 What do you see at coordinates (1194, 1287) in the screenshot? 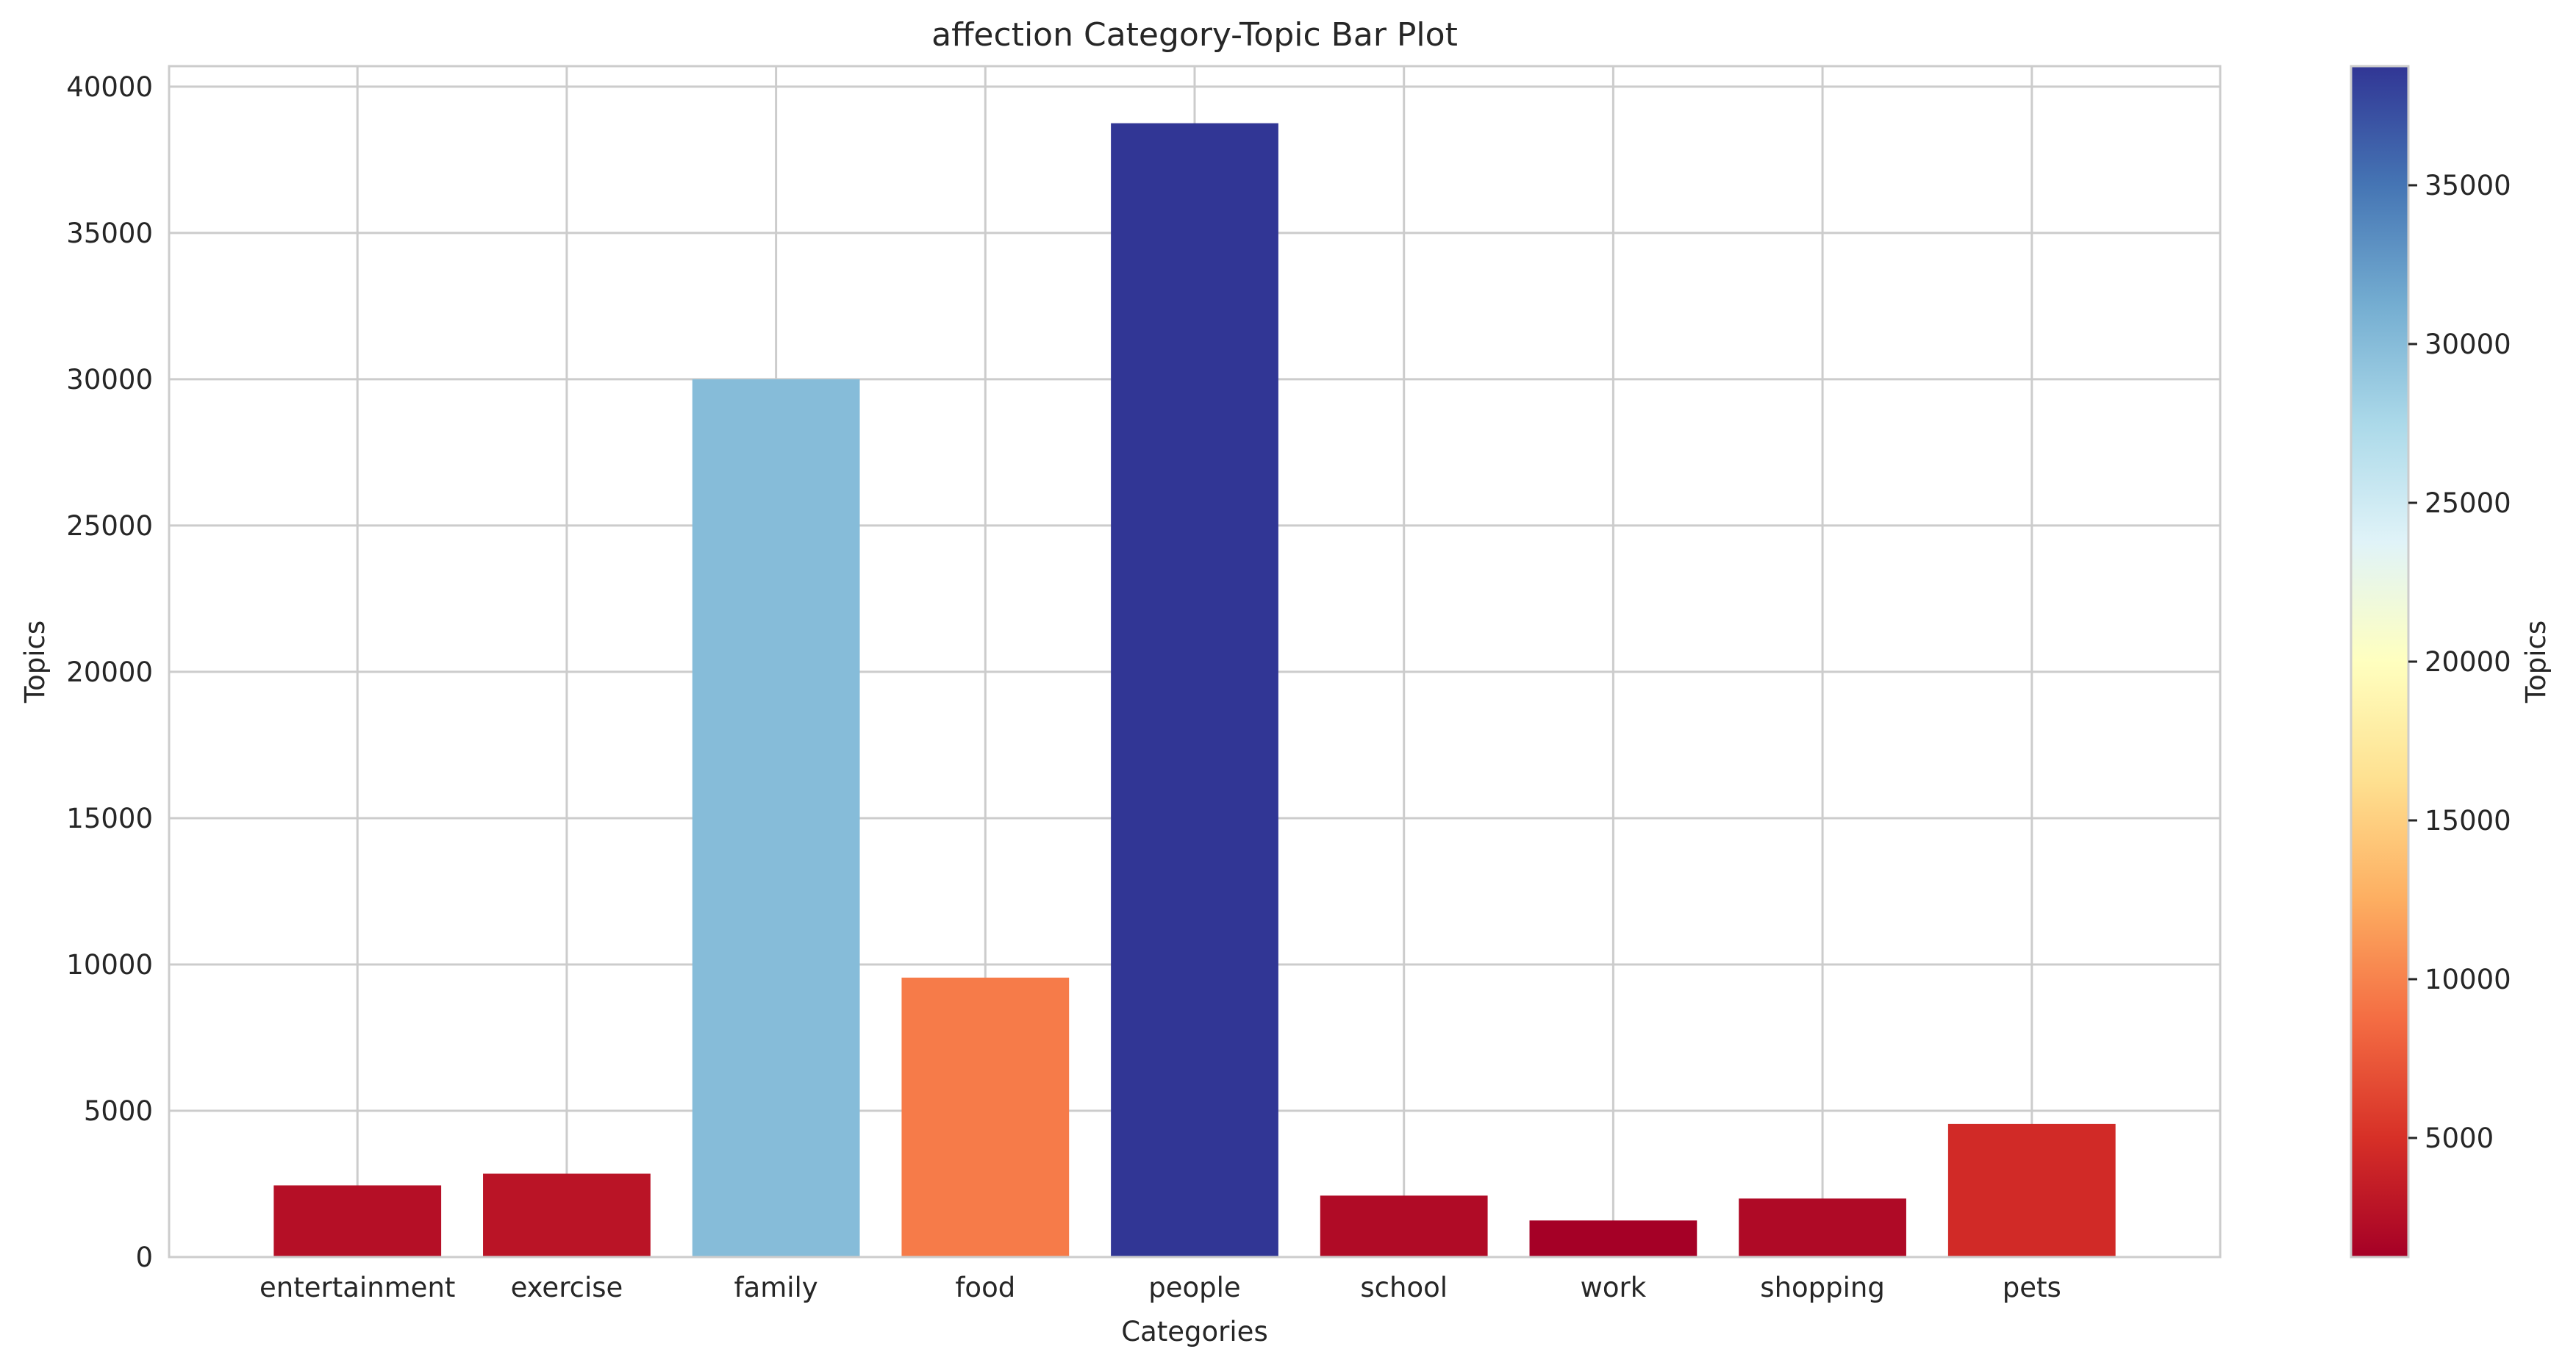
I see `x-tick-label: people` at bounding box center [1194, 1287].